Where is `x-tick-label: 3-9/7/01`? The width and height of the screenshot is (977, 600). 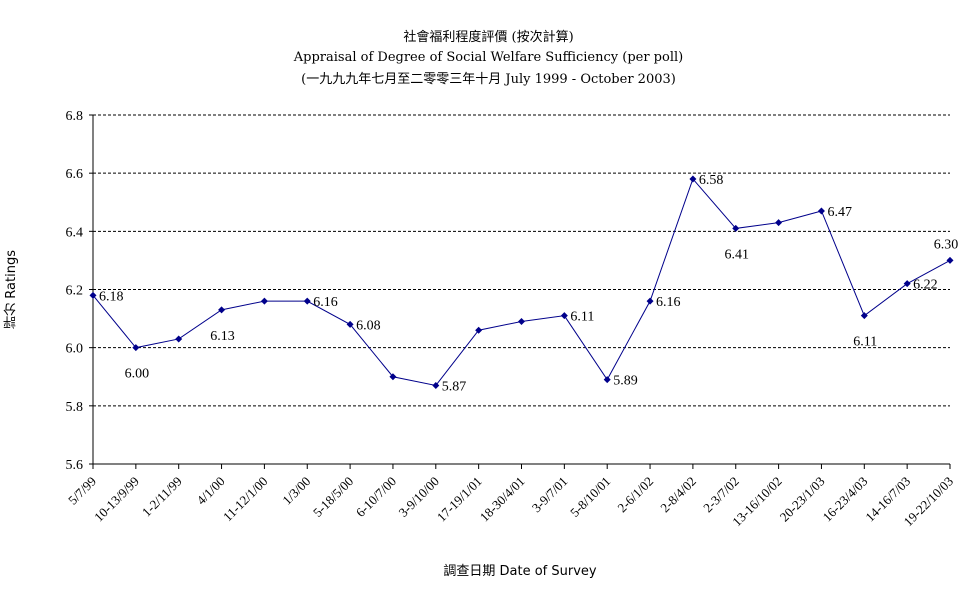
x-tick-label: 3-9/7/01 is located at coordinates (550, 495).